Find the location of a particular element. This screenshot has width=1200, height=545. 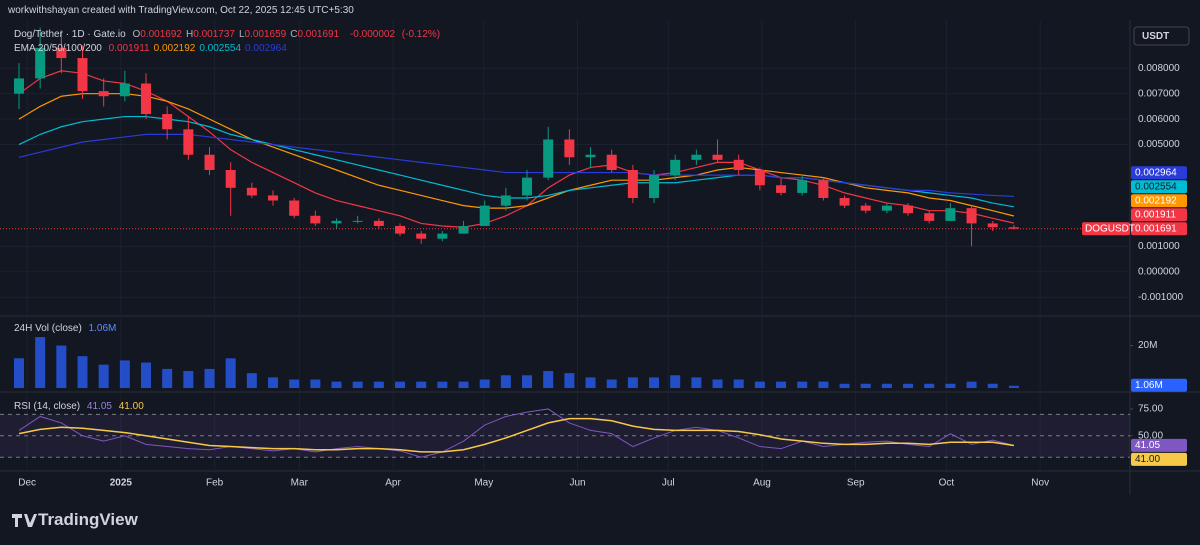

x-tick-label: Mar is located at coordinates (300, 483).